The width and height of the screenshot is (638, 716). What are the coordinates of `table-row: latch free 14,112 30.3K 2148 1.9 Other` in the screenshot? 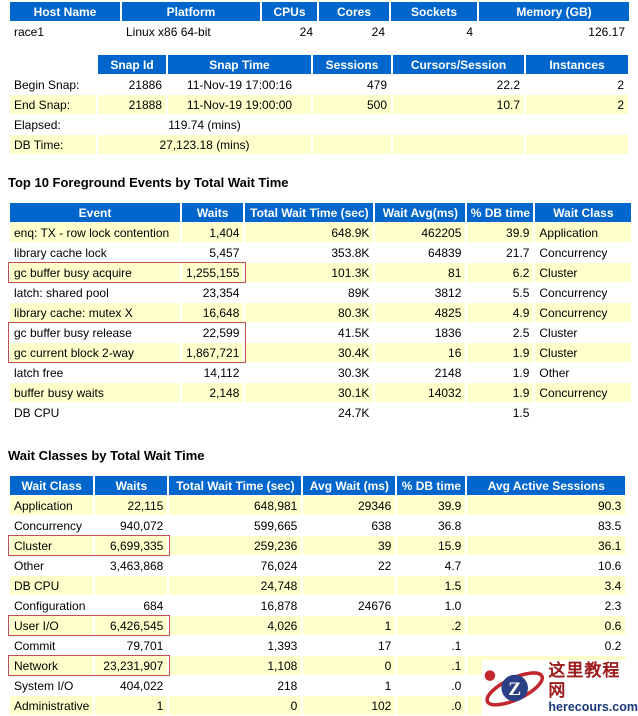 It's located at (320, 372).